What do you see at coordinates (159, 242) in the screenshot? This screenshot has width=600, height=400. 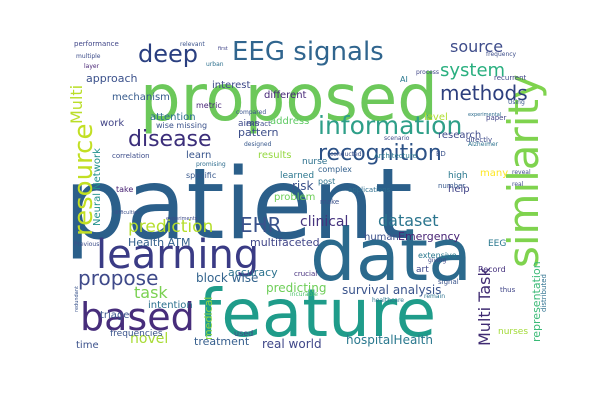 I see `word-health-atm: Health ATM` at bounding box center [159, 242].